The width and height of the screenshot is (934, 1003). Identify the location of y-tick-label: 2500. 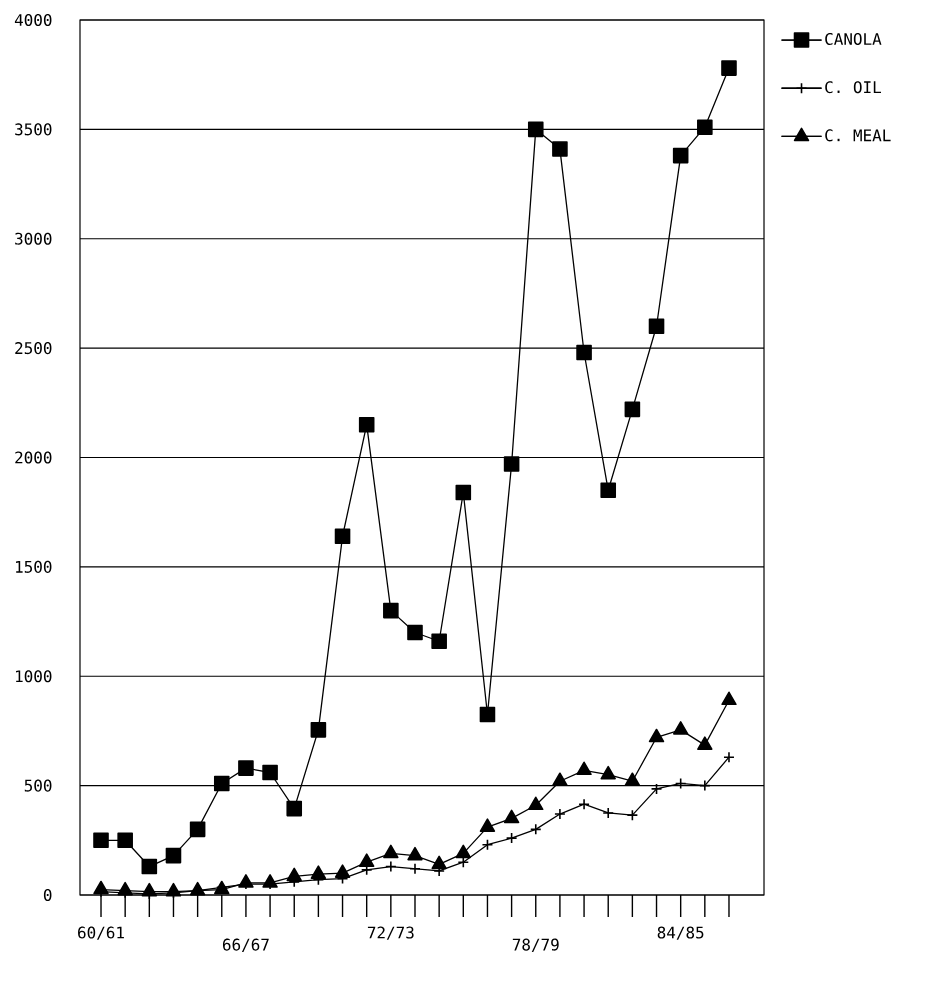
(33, 348).